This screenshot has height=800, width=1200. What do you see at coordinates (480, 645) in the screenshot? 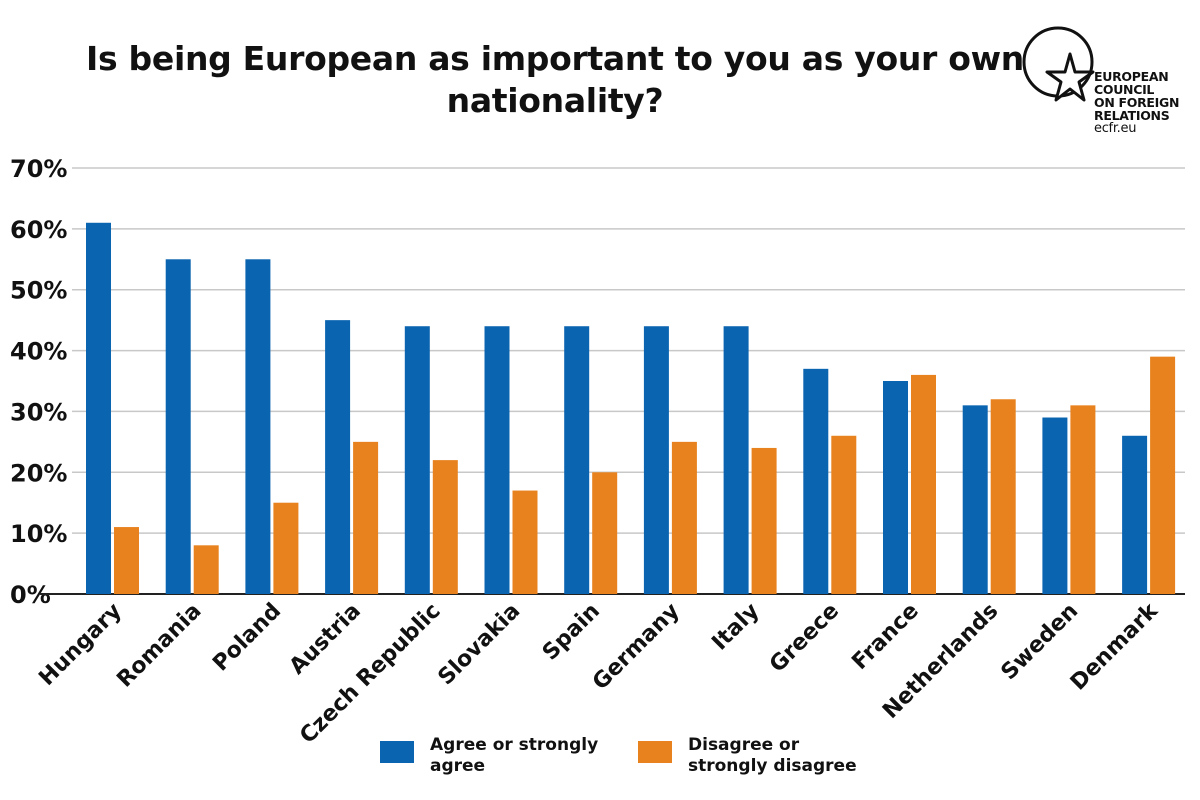
I see `x-tick-label: Slovakia` at bounding box center [480, 645].